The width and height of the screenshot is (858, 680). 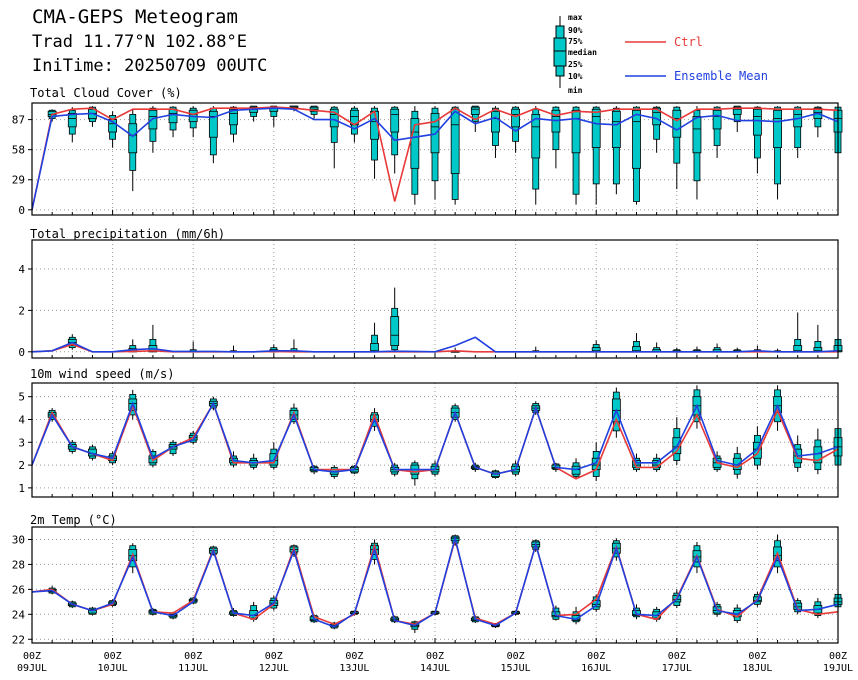 I want to click on x-tick-label-date: 15JUL, so click(x=516, y=668).